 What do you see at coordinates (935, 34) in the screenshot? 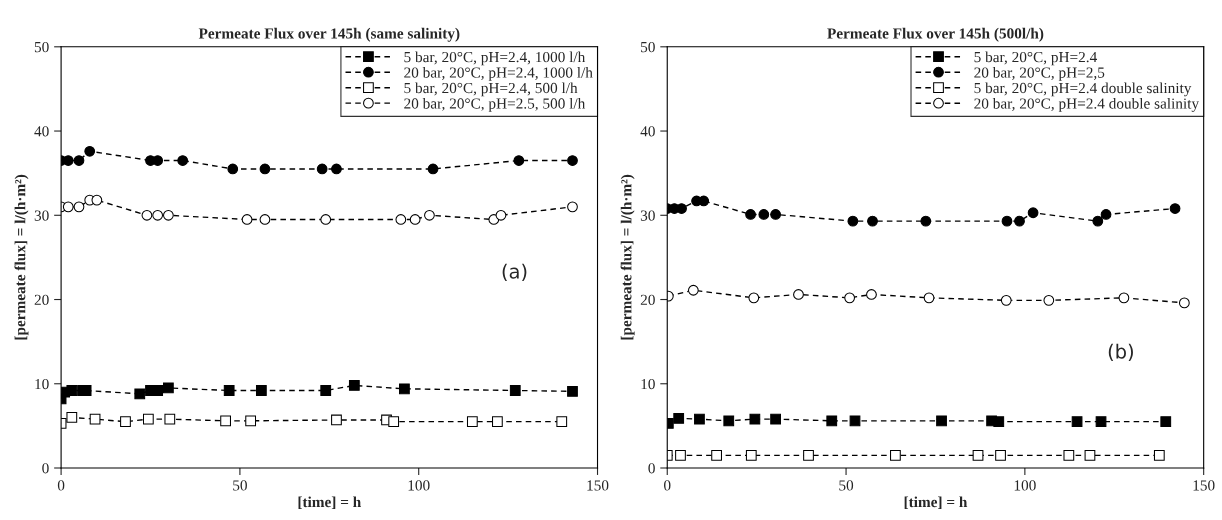
I see `chart-title: Permeate Flux over 145h (500l/h)` at bounding box center [935, 34].